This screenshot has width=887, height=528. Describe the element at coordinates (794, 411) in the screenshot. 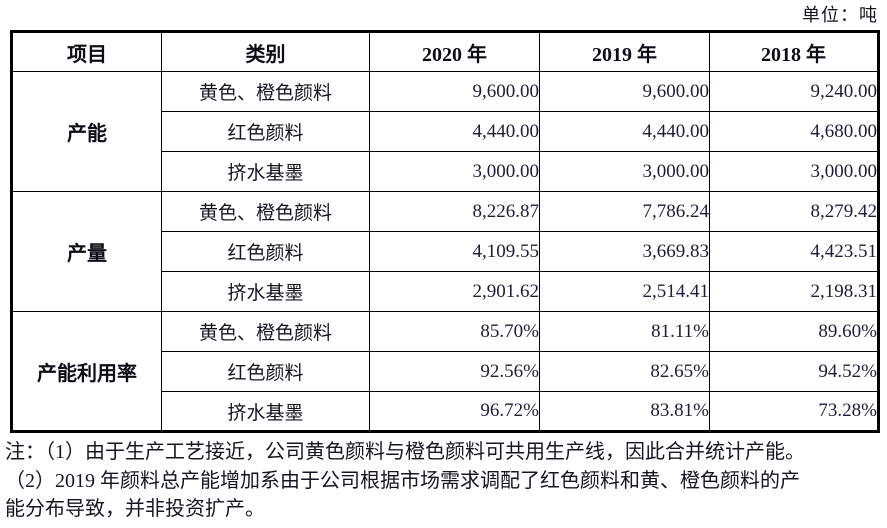

I see `value-cell: 73.28%` at that location.